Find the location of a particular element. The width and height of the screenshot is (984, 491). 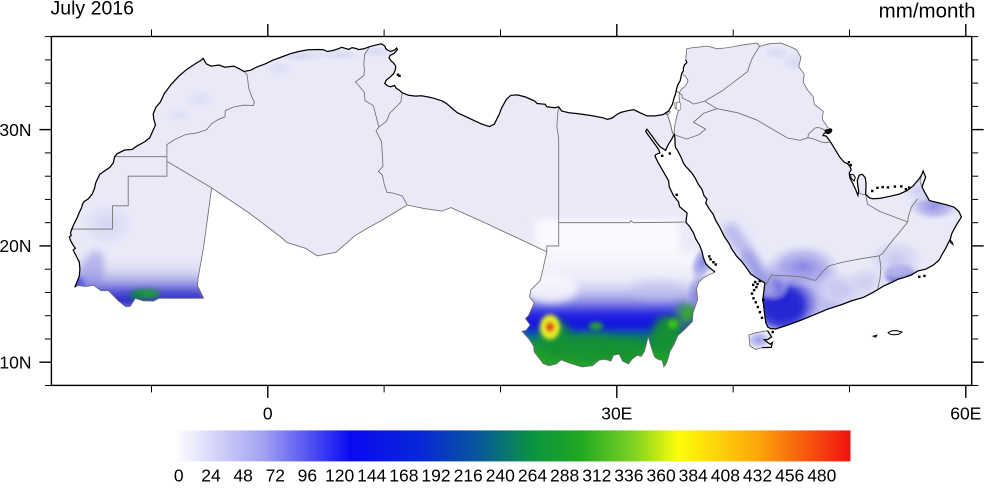

svg-text: 288 is located at coordinates (564, 476).